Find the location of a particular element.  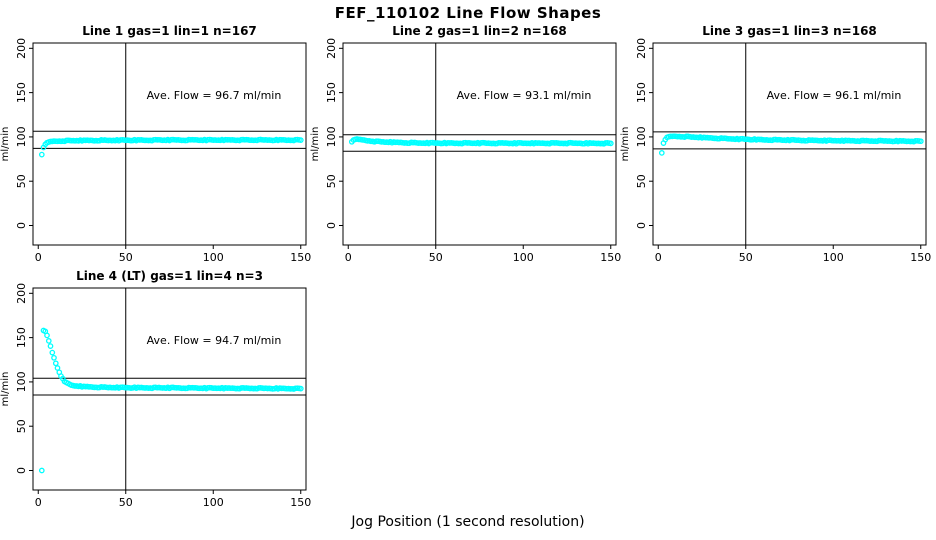

plot-canvas-line-3: 0 50 100 150 0 50 100 150 200 ml/min is located at coordinates (775, 151).